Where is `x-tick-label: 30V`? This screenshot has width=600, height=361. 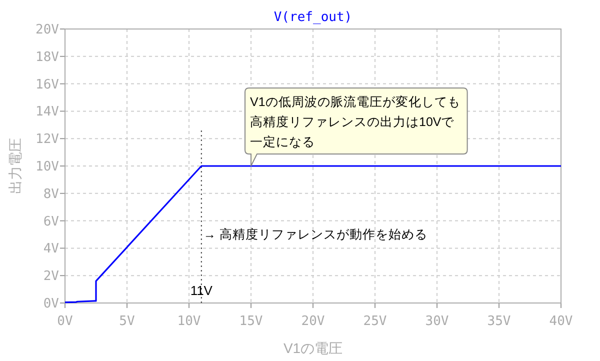
x-tick-label: 30V is located at coordinates (437, 321).